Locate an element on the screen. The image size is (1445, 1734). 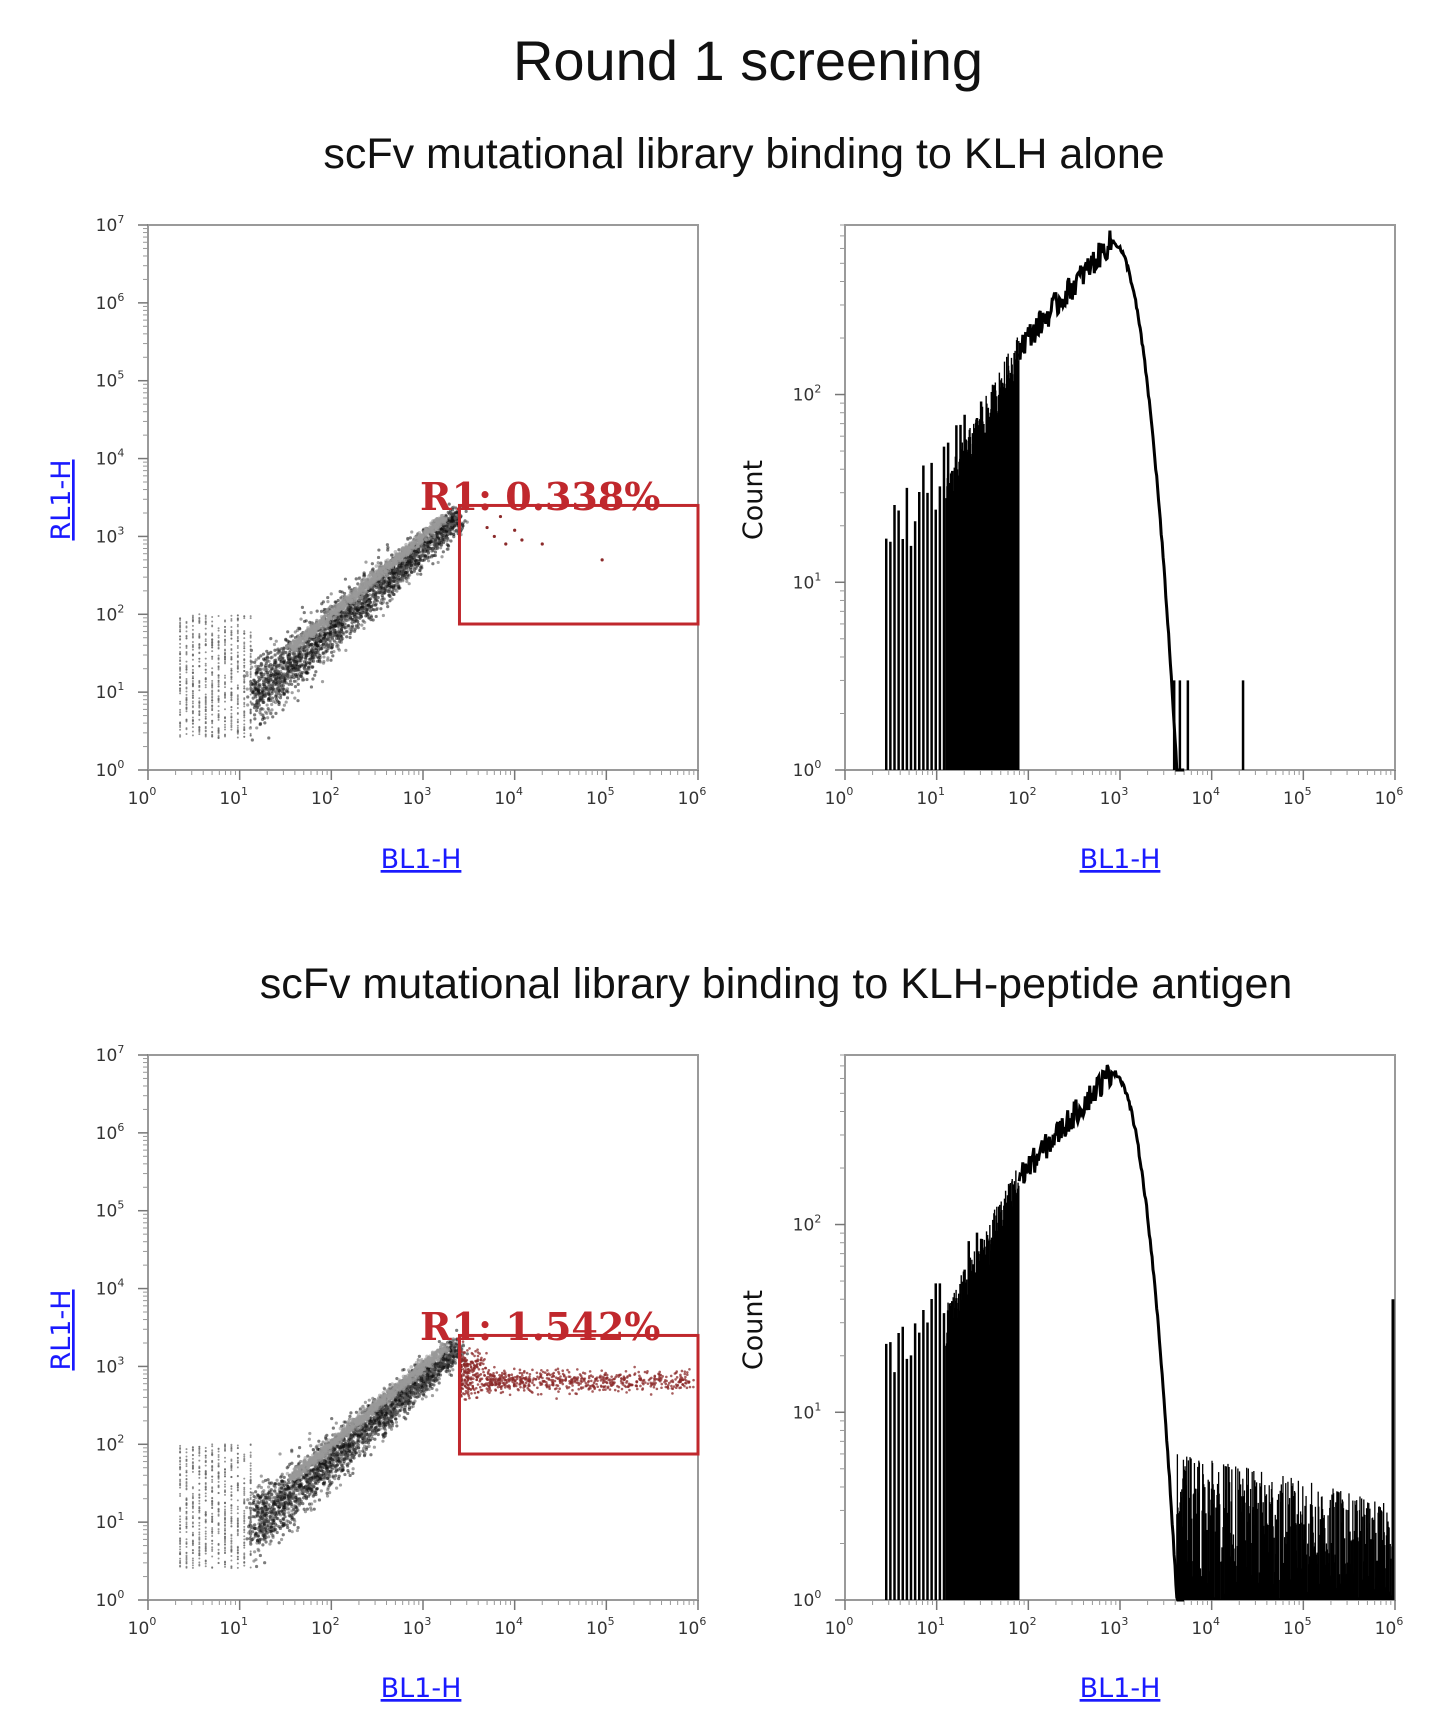
y-tick-label: 10³ is located at coordinates (110, 1365).